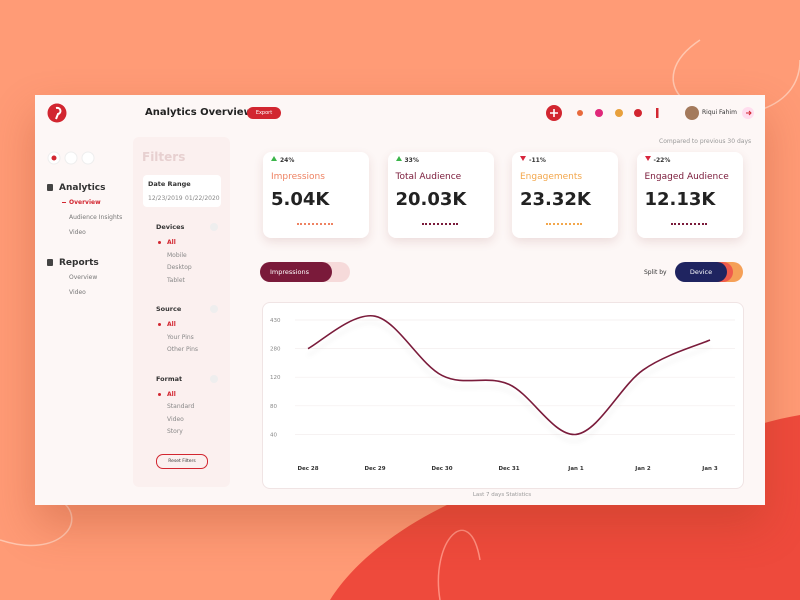  Describe the element at coordinates (57, 113) in the screenshot. I see `logo` at that location.